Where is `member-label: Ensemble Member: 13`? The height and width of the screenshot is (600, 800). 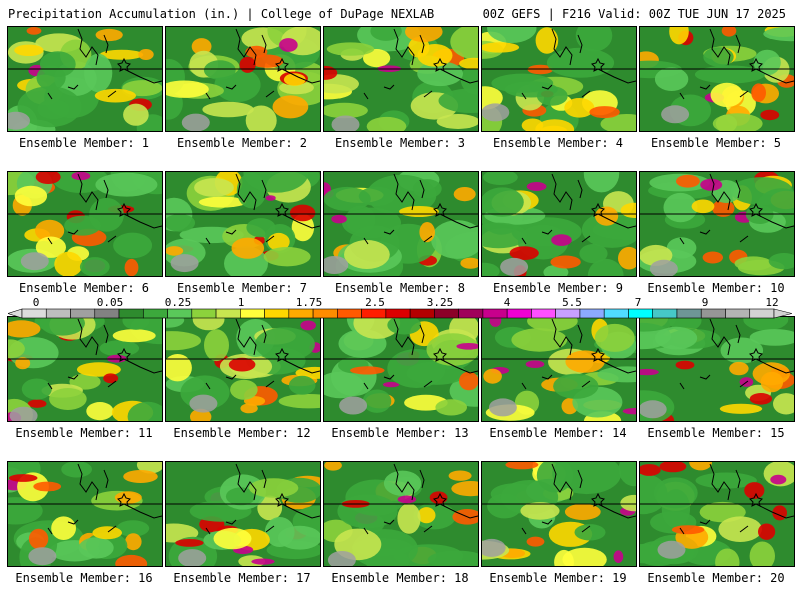 member-label: Ensemble Member: 13 is located at coordinates (400, 433).